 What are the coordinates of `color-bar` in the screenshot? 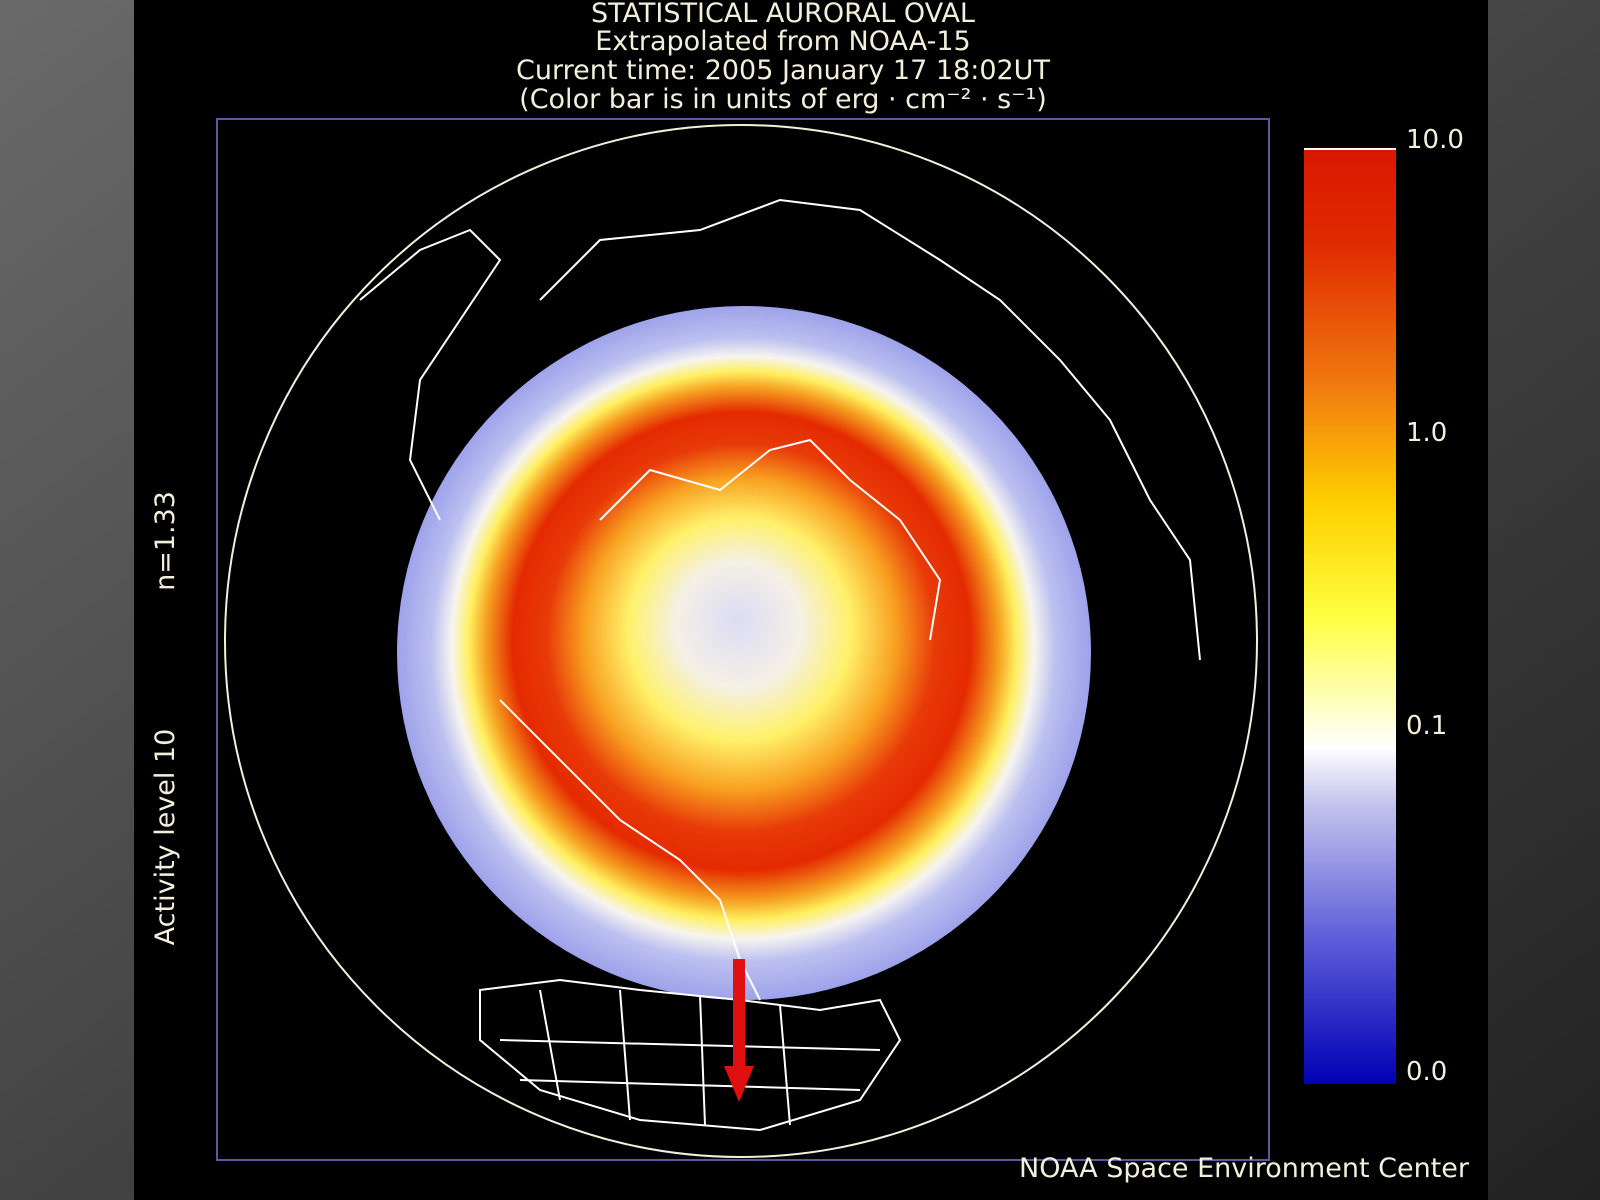 It's located at (1350, 616).